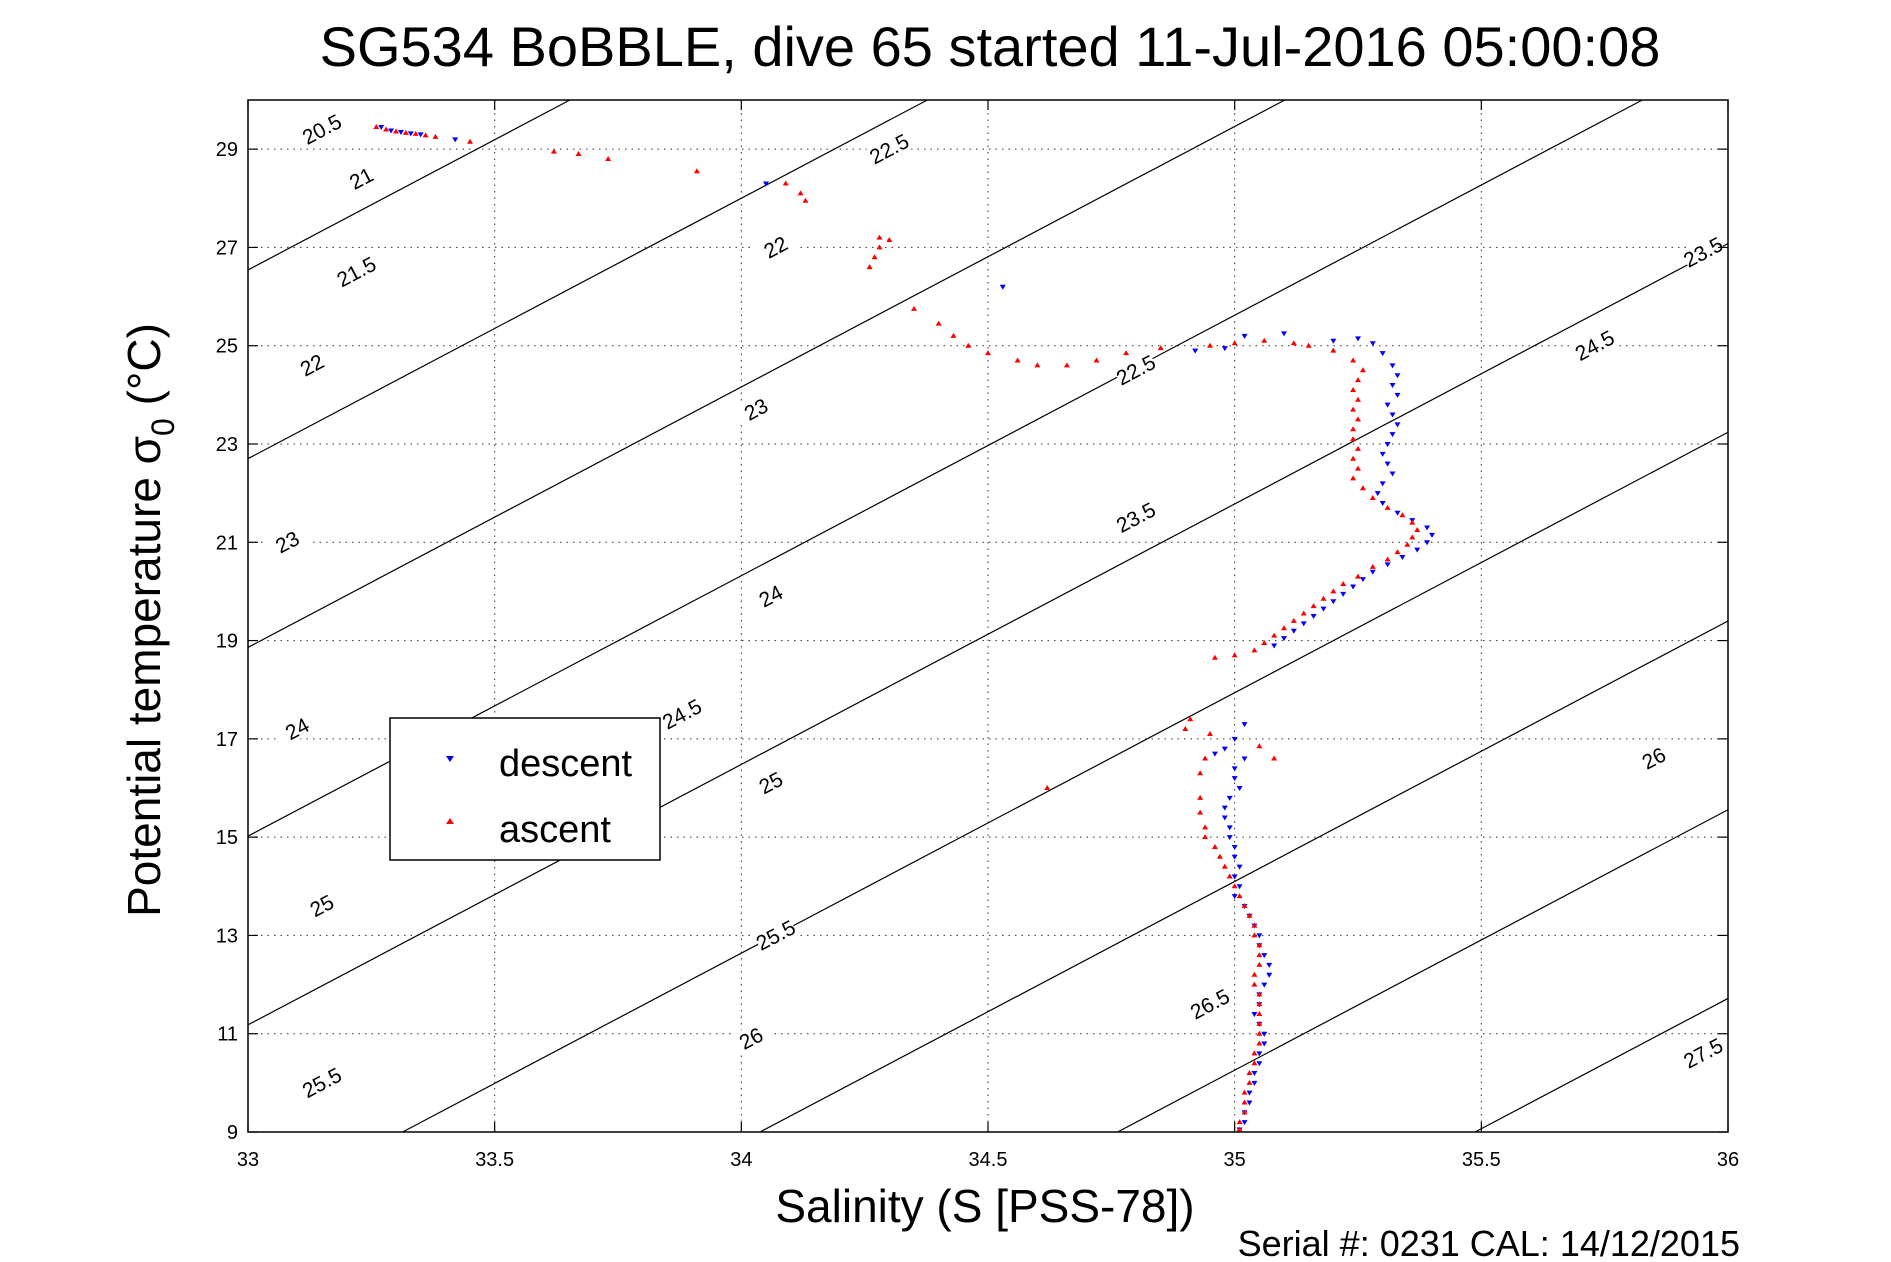 Image resolution: width=1891 pixels, height=1262 pixels. I want to click on contour-label: 20.5, so click(322, 129).